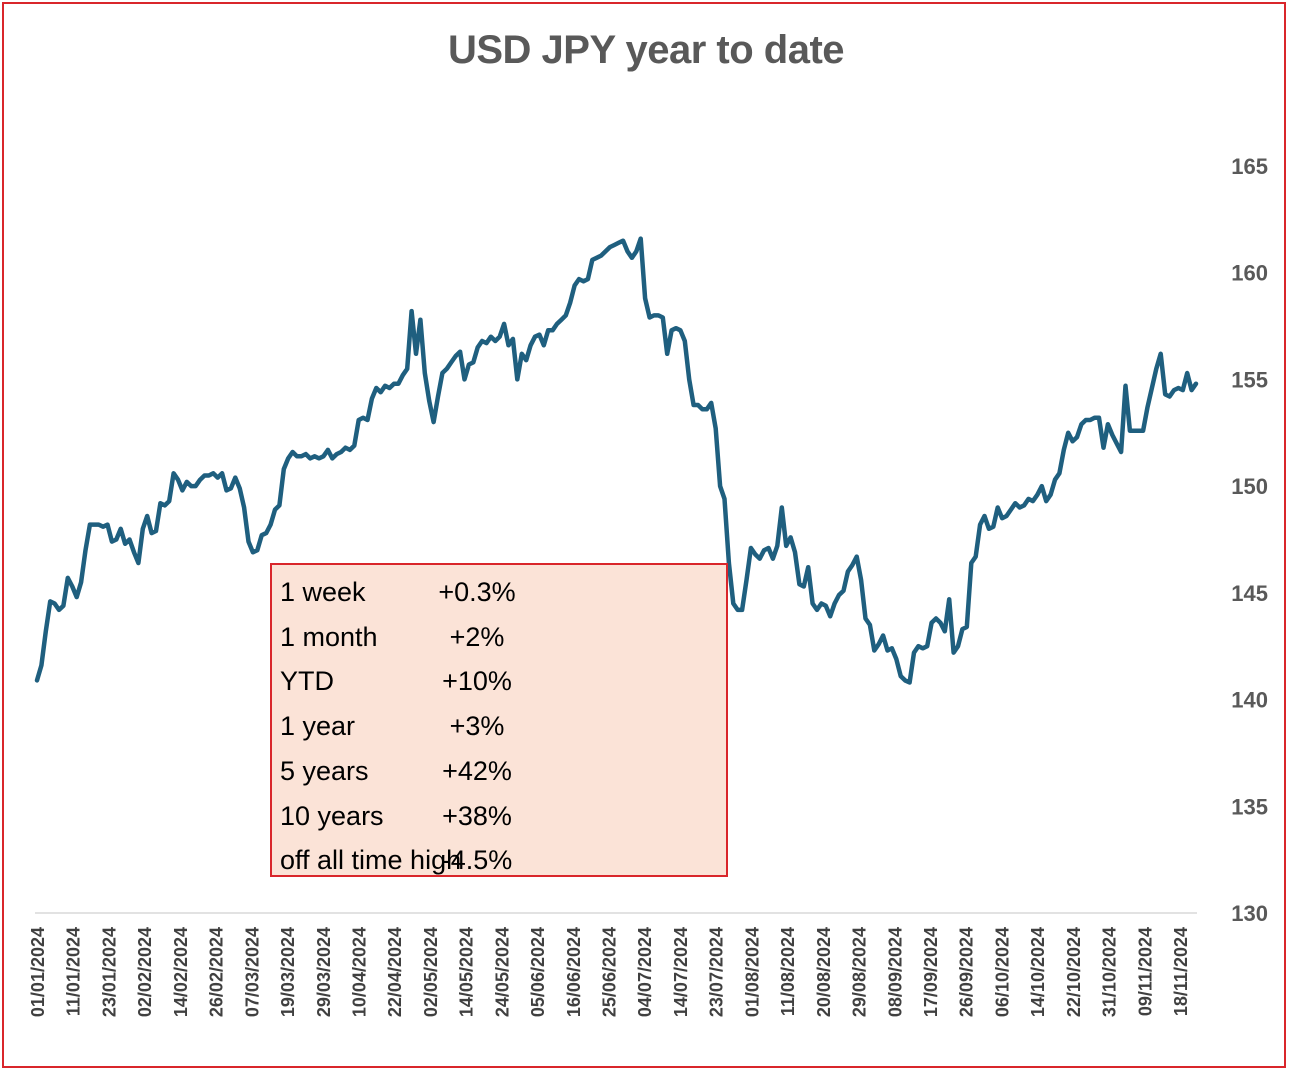 This screenshot has height=1074, width=1292. I want to click on y-tick-label: 165, so click(1249, 166).